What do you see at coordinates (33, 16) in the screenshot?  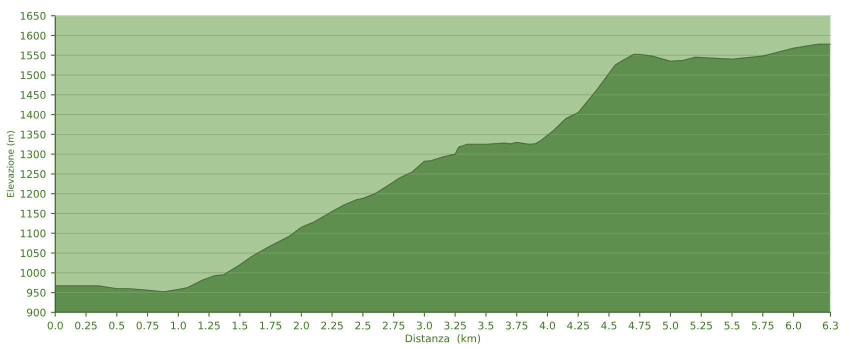 I see `y-tick-label: 1650` at bounding box center [33, 16].